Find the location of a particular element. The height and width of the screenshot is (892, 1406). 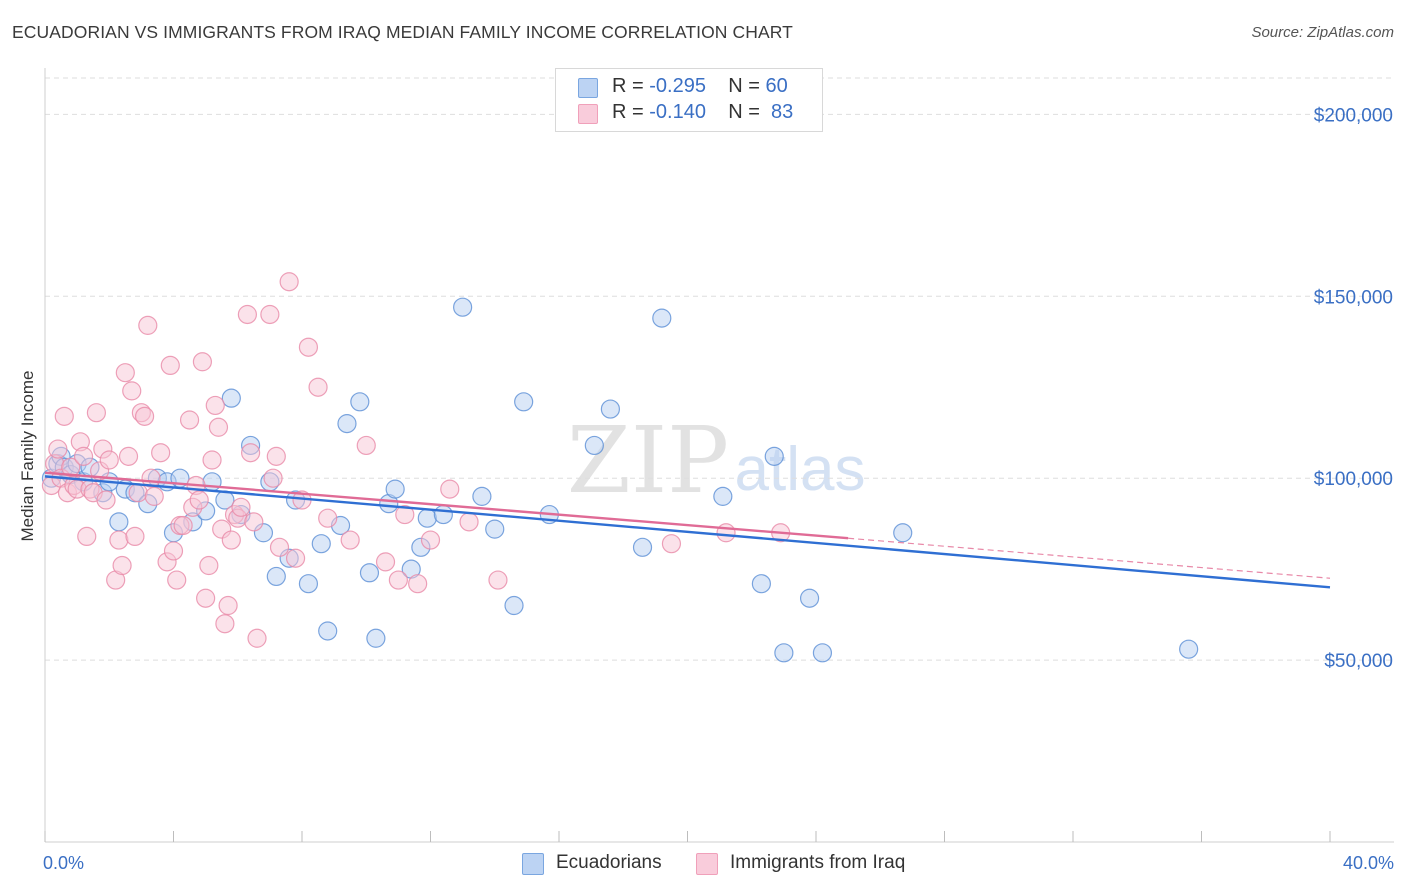

n-value: 83 is located at coordinates (782, 112).